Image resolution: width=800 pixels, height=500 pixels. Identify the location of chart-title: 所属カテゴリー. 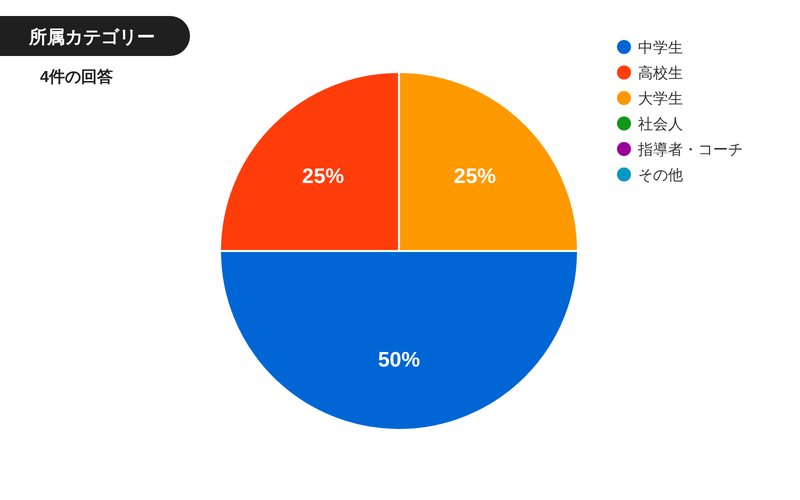
(91, 37).